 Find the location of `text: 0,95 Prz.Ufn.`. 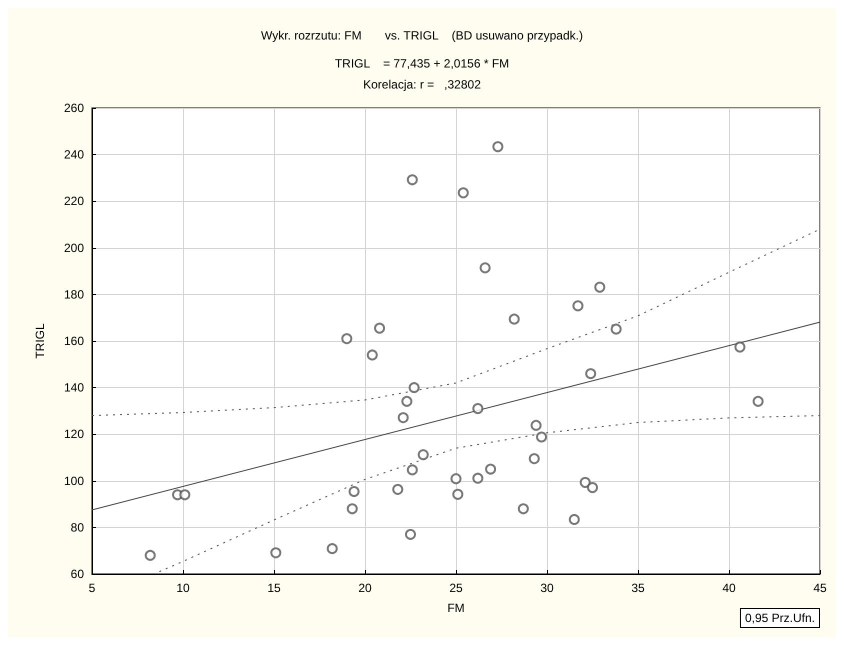

text: 0,95 Prz.Ufn. is located at coordinates (779, 618).